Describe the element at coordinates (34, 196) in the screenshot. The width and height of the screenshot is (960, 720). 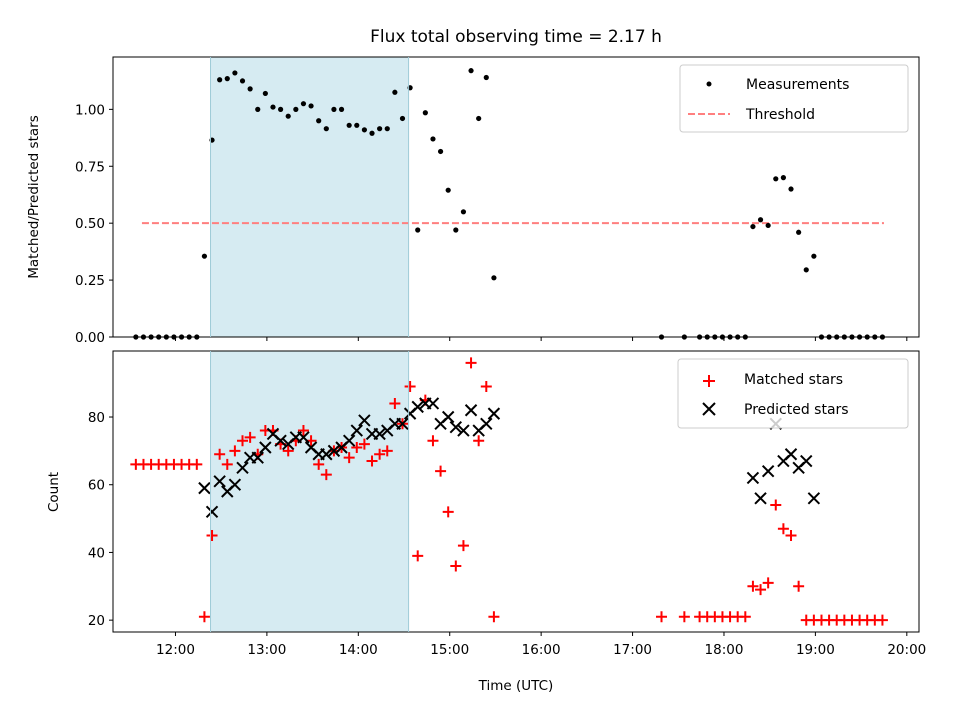
I see `top-y-axis-label: Matched/Predicted stars` at that location.